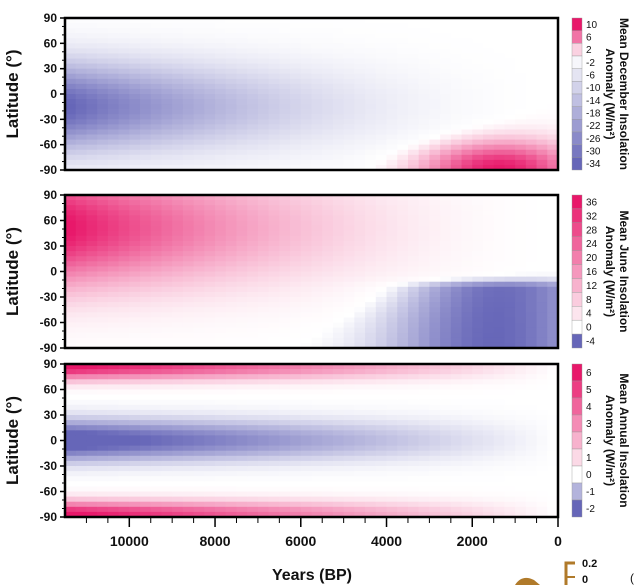 This screenshot has width=643, height=585. Describe the element at coordinates (593, 139) in the screenshot. I see `colorbar-tick-label: -26` at that location.